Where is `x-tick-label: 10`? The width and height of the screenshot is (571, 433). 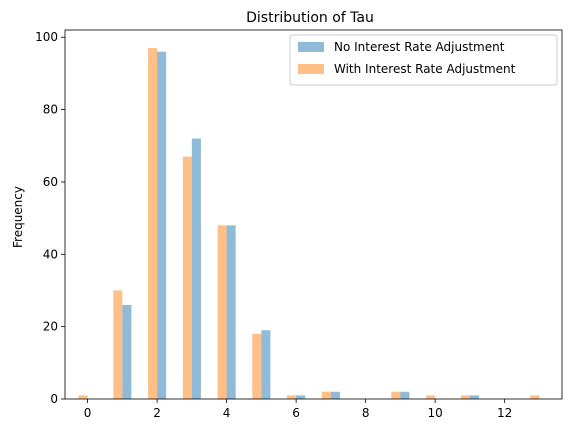 x-tick-label: 10 is located at coordinates (435, 413).